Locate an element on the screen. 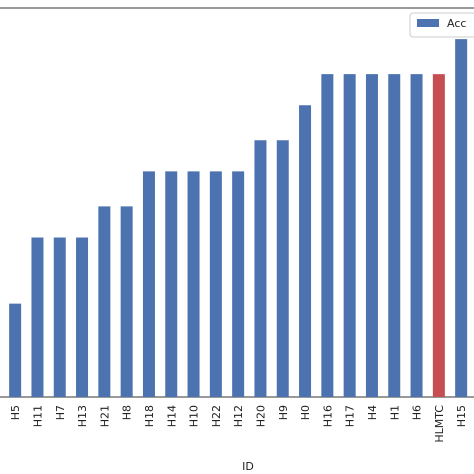 Image resolution: width=474 pixels, height=474 pixels. legend-label: Acc is located at coordinates (456, 23).